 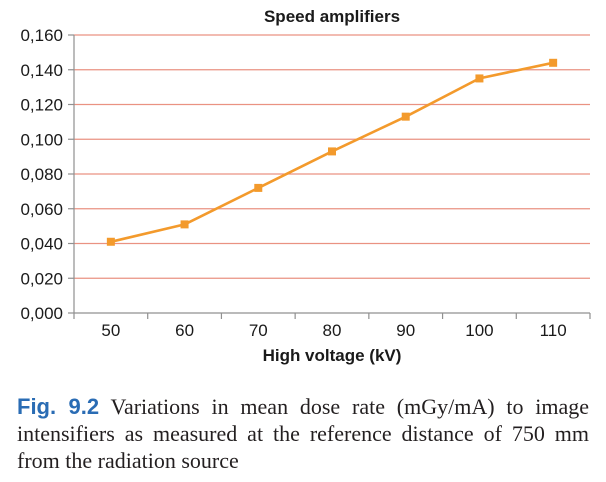 What do you see at coordinates (479, 330) in the screenshot?
I see `x-tick-label: 100` at bounding box center [479, 330].